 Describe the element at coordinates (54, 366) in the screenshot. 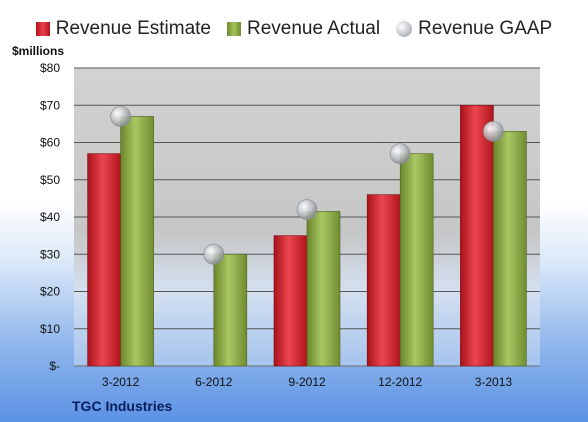

I see `y-tick-label: $-` at that location.